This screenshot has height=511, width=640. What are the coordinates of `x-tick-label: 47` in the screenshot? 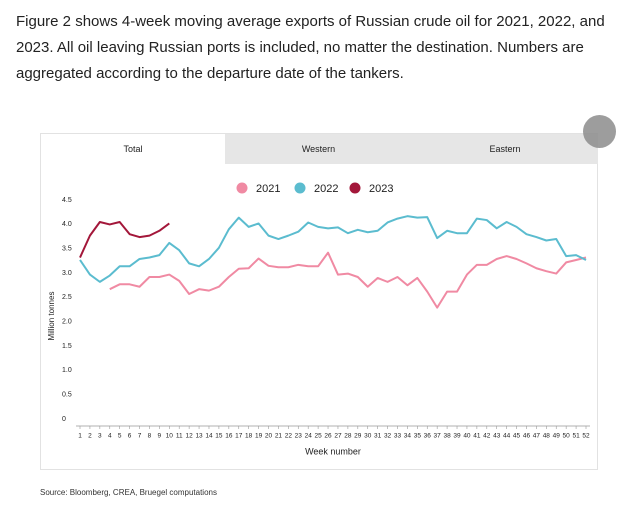 It's located at (537, 436).